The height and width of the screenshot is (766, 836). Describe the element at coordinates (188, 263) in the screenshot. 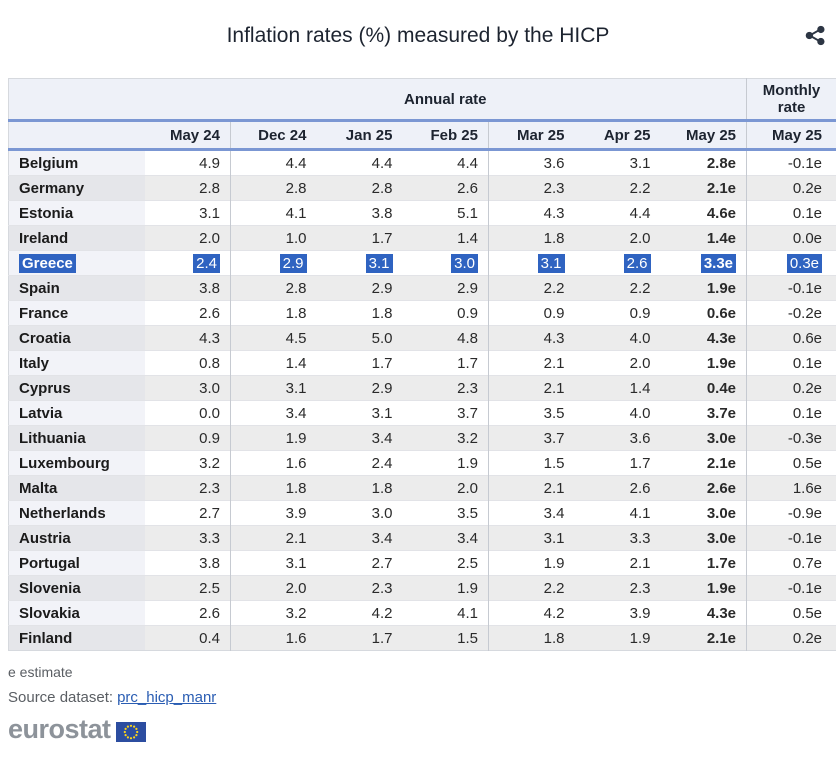

I see `annual-rate-cell: 2.4` at that location.